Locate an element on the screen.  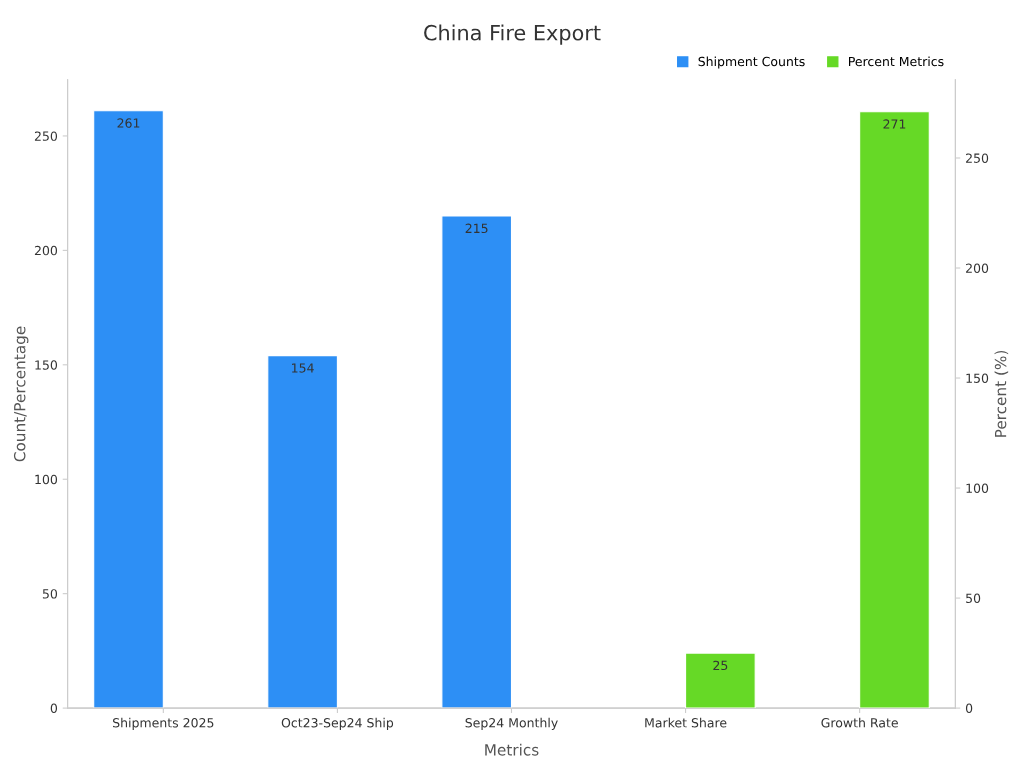
y2-tick-label: 200 is located at coordinates (977, 268).